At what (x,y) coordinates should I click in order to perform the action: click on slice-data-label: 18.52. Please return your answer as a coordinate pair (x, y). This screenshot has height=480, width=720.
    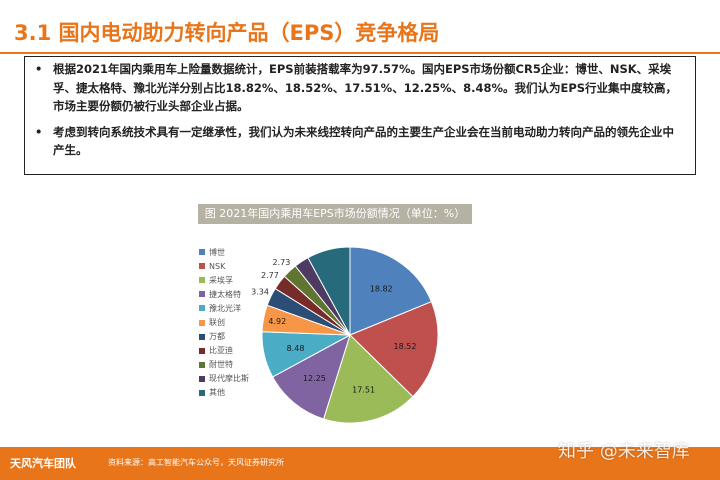
    Looking at the image, I should click on (405, 346).